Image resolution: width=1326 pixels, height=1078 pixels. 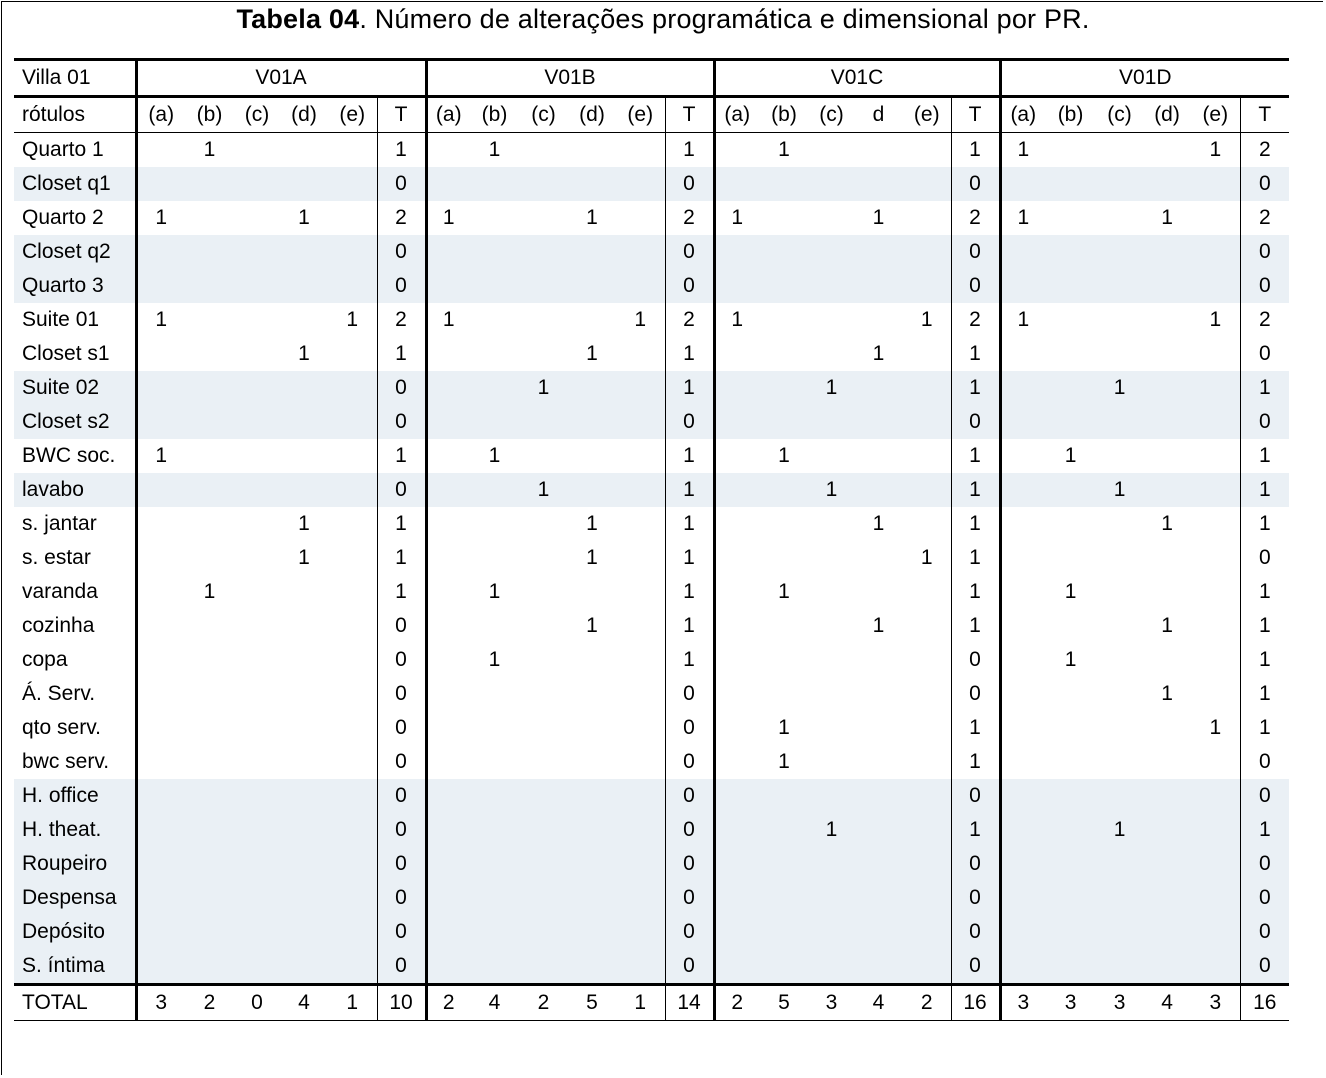 What do you see at coordinates (56, 557) in the screenshot?
I see `row-label: s. estar` at bounding box center [56, 557].